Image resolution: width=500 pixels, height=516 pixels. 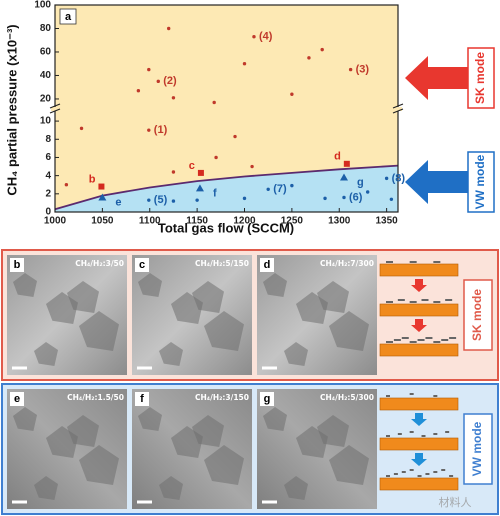 I want to click on y-tick-label: 40, so click(x=46, y=75).